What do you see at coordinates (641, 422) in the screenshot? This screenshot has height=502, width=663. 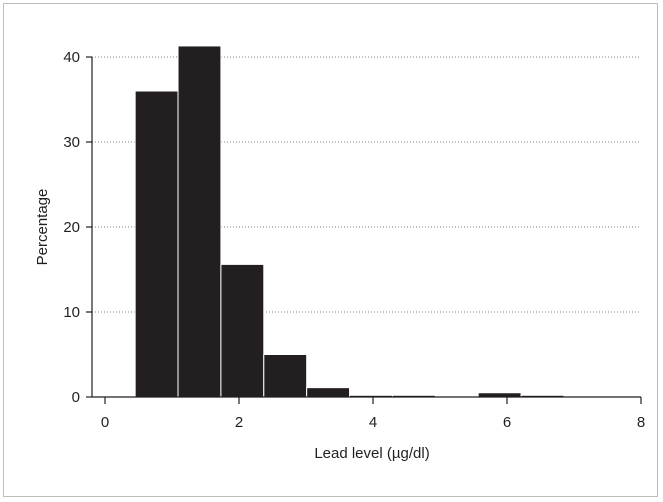 I see `x-tick-label-8: 8` at bounding box center [641, 422].